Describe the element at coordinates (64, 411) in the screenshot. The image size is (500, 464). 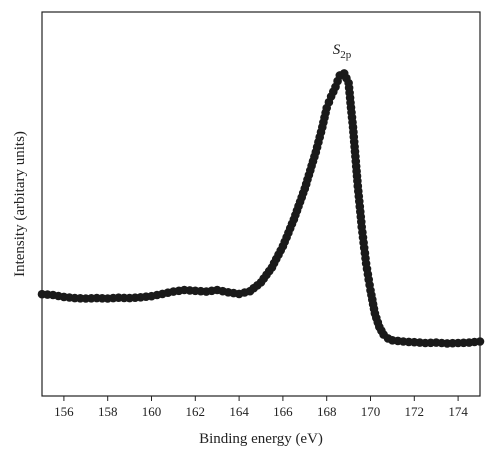
I see `x-tick-label: 156` at that location.